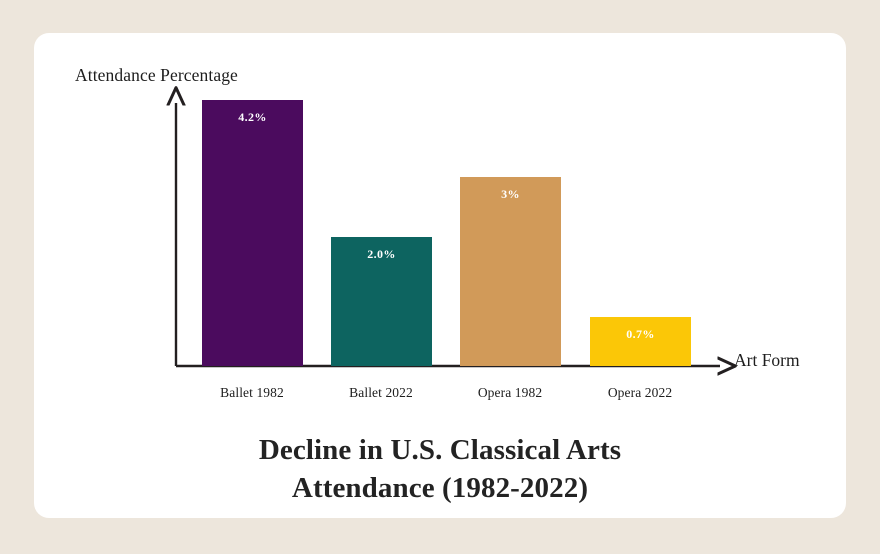 Image resolution: width=880 pixels, height=554 pixels. Describe the element at coordinates (381, 392) in the screenshot. I see `category-label-ballet-2022: Ballet 2022` at that location.